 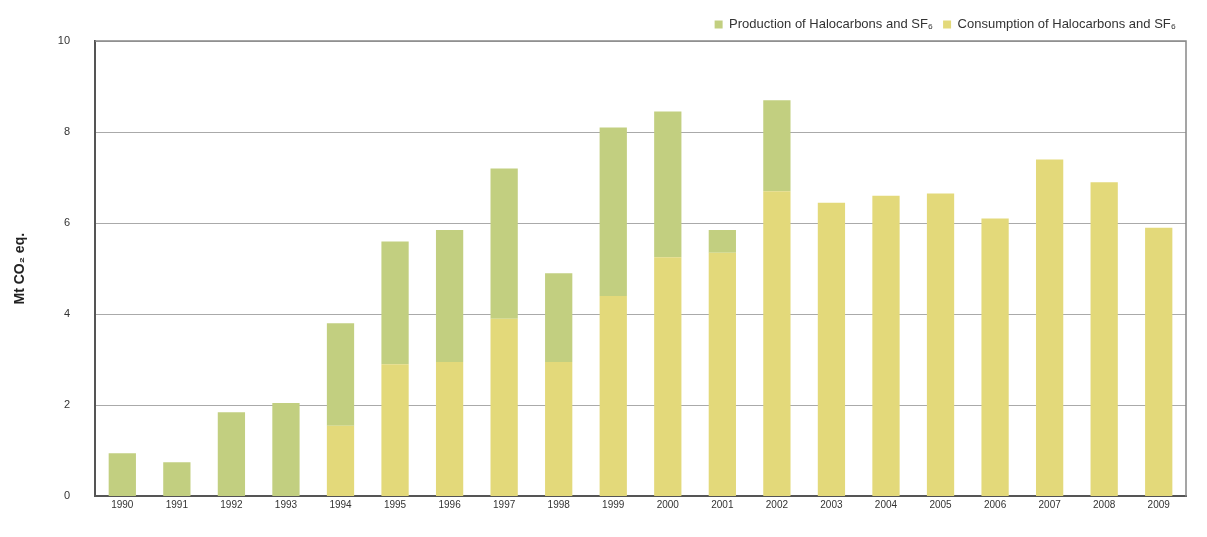 I want to click on y-axis-title: Mt CO₂ eq., so click(x=19, y=268).